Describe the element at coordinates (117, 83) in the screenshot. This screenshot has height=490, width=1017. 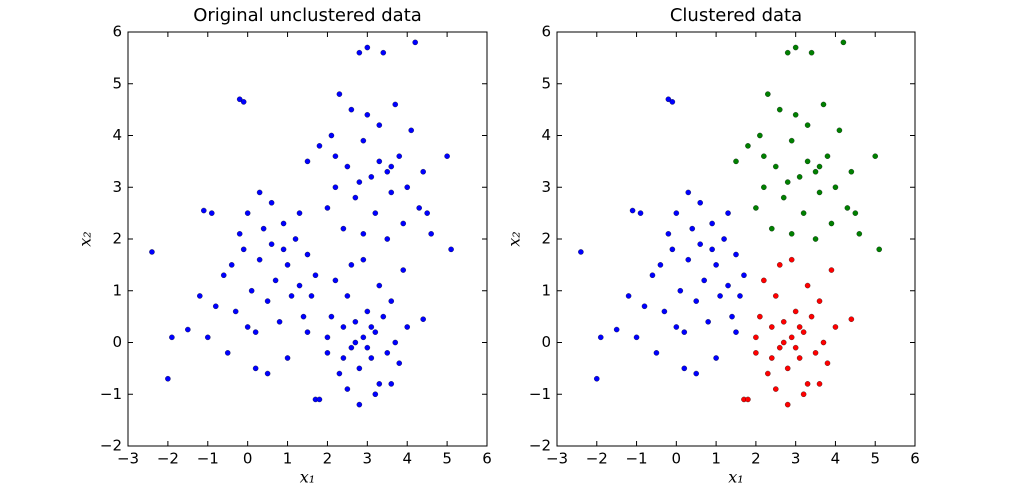
I see `y-tick-label: 5` at that location.